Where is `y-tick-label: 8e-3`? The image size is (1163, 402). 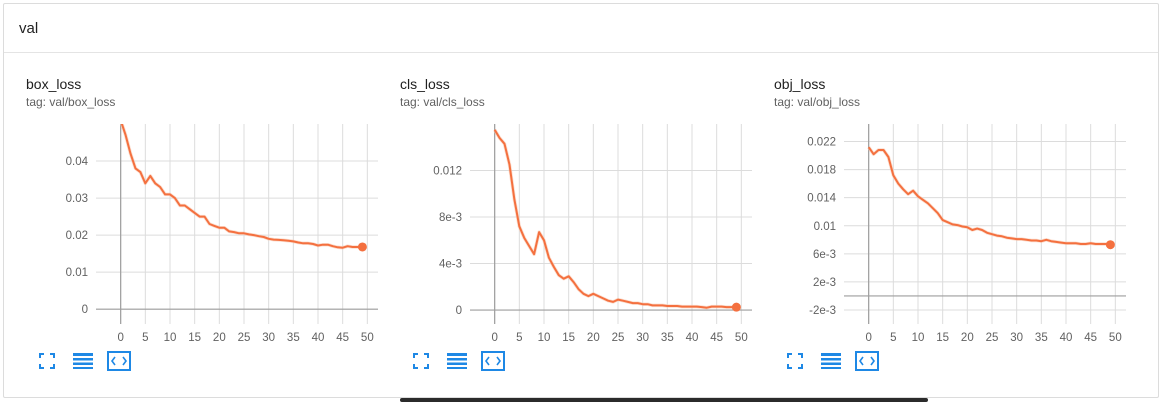 y-tick-label: 8e-3 is located at coordinates (450, 218).